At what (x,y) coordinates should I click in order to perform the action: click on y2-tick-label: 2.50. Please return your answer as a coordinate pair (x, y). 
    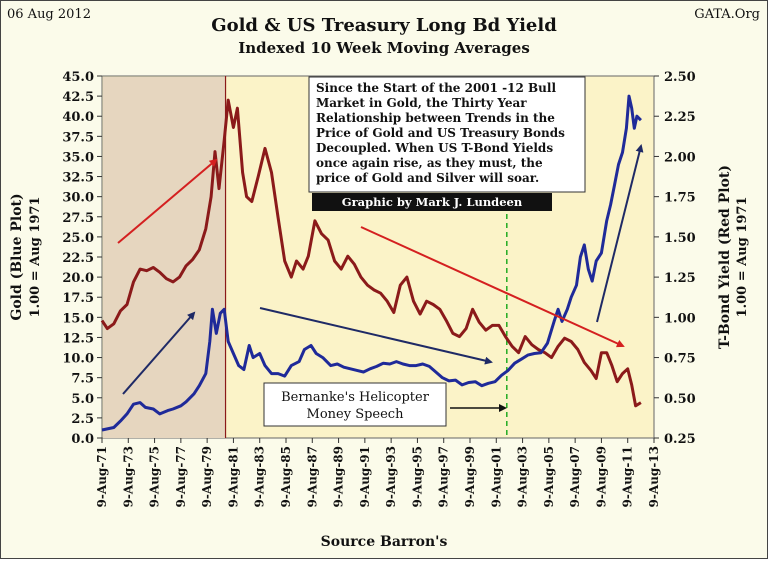
    Looking at the image, I should click on (680, 77).